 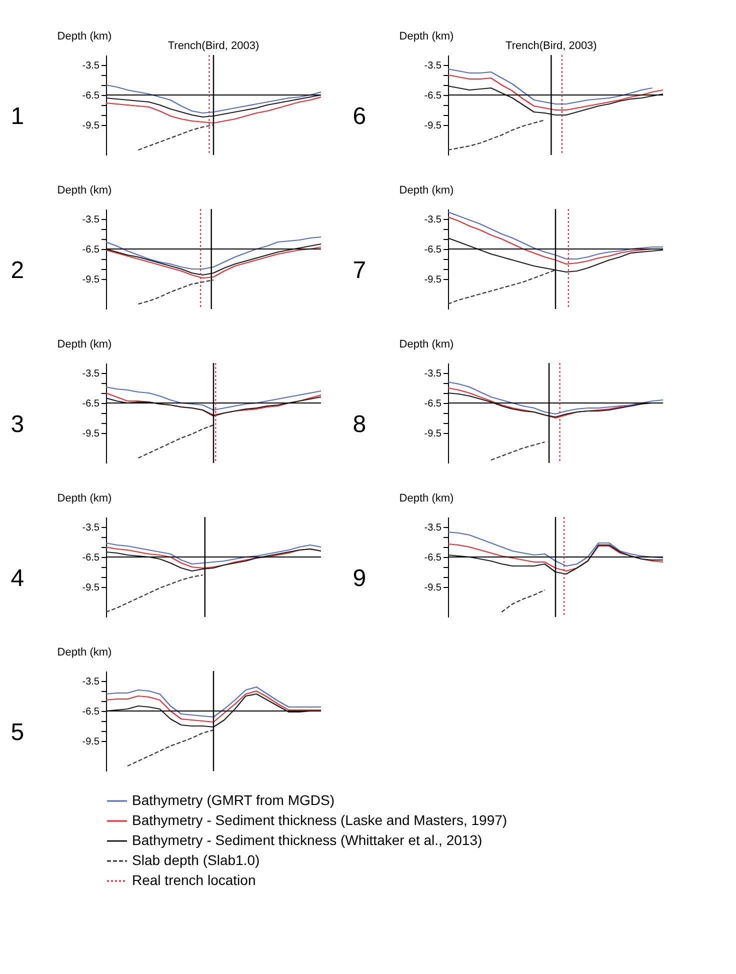 What do you see at coordinates (17, 116) in the screenshot?
I see `text: 1` at bounding box center [17, 116].